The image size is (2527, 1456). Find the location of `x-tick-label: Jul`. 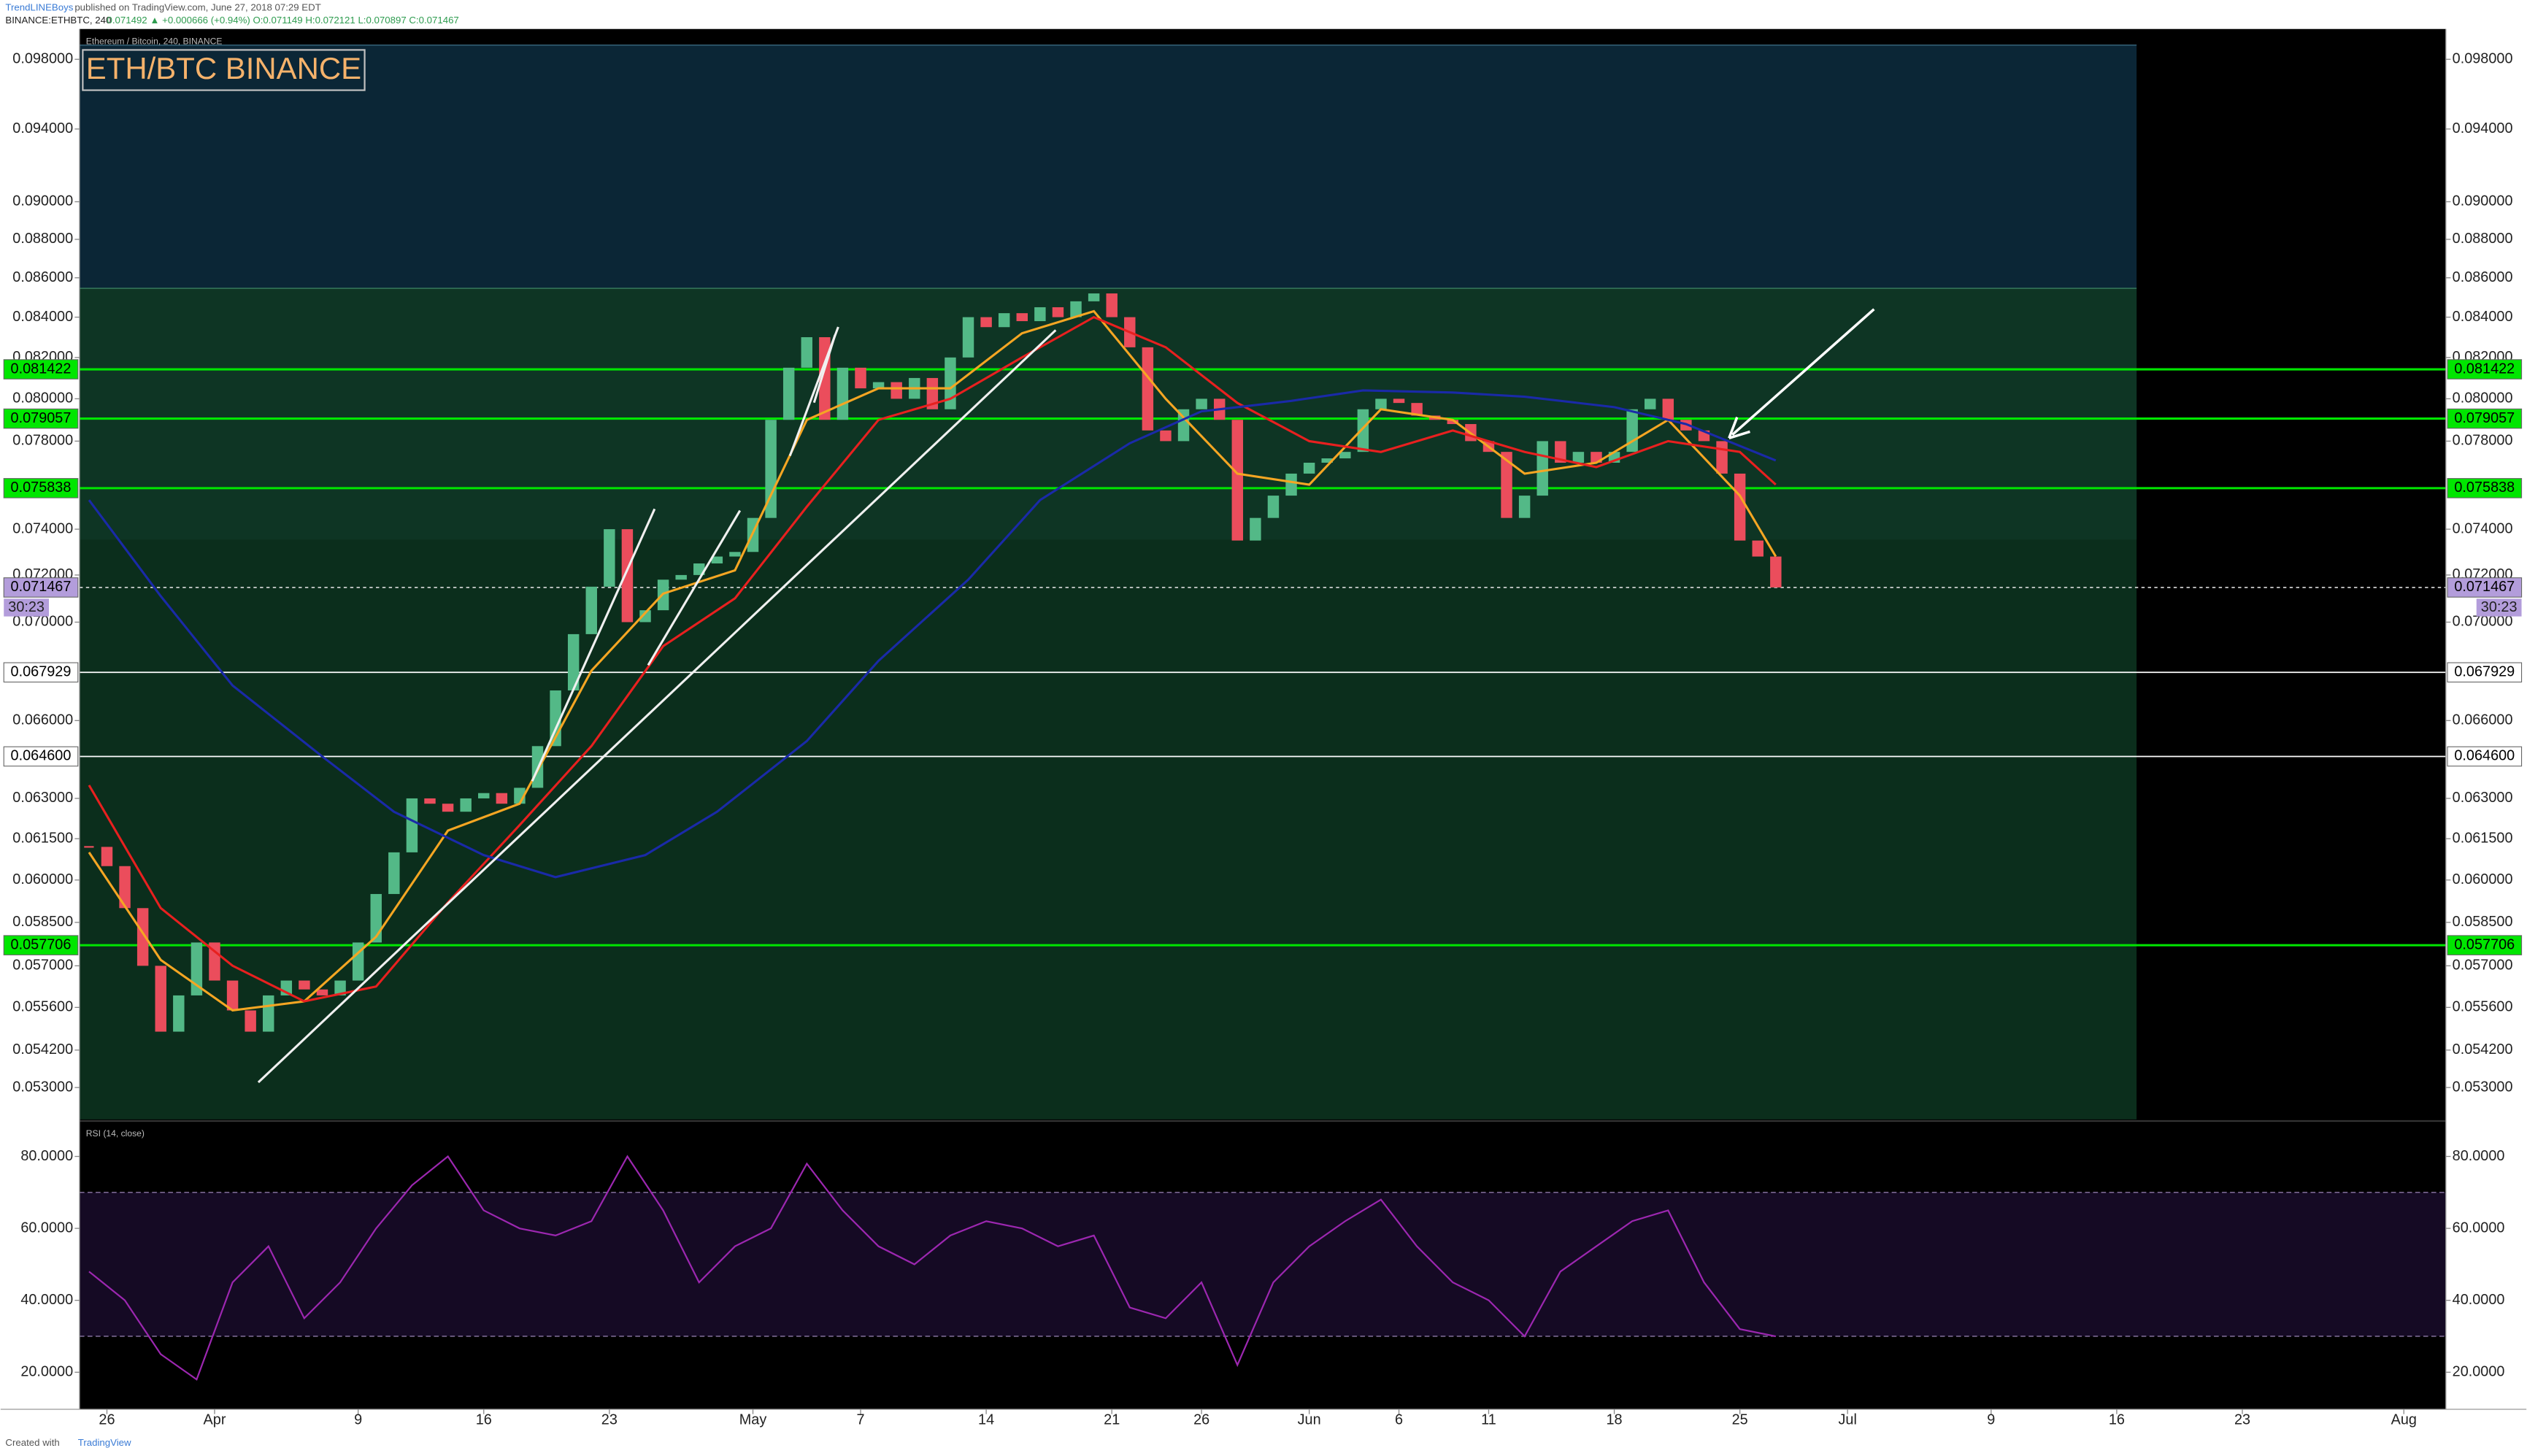

x-tick-label: Jul is located at coordinates (1847, 1420).